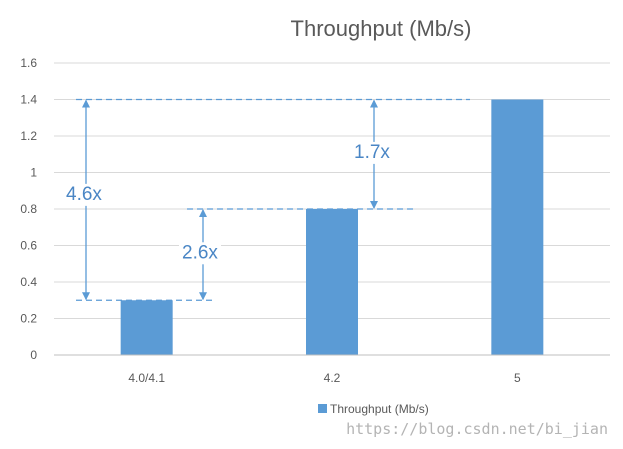  I want to click on speedup-arrow-2.6x-head-down, so click(203, 296).